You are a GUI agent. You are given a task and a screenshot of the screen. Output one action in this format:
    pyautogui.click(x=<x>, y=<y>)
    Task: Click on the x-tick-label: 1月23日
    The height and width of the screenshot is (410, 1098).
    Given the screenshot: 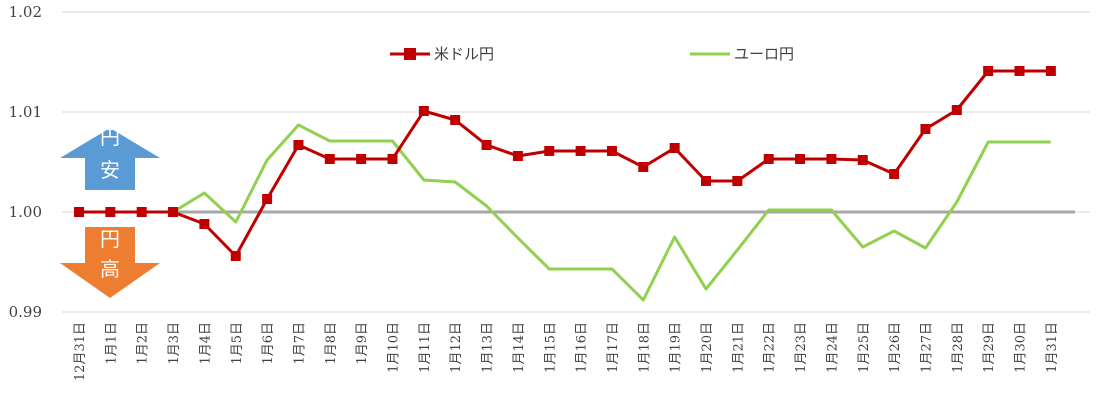 What is the action you would take?
    pyautogui.click(x=801, y=347)
    